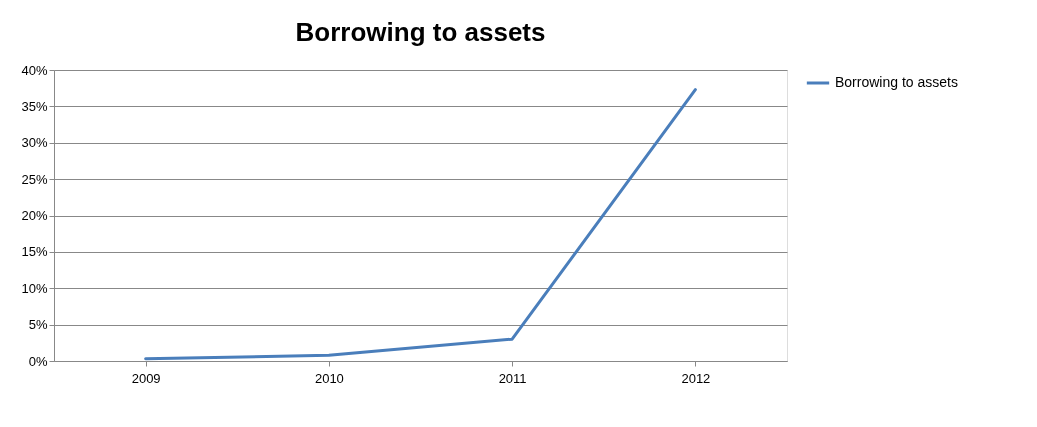  What do you see at coordinates (38, 325) in the screenshot?
I see `y-tick-label: 5%` at bounding box center [38, 325].